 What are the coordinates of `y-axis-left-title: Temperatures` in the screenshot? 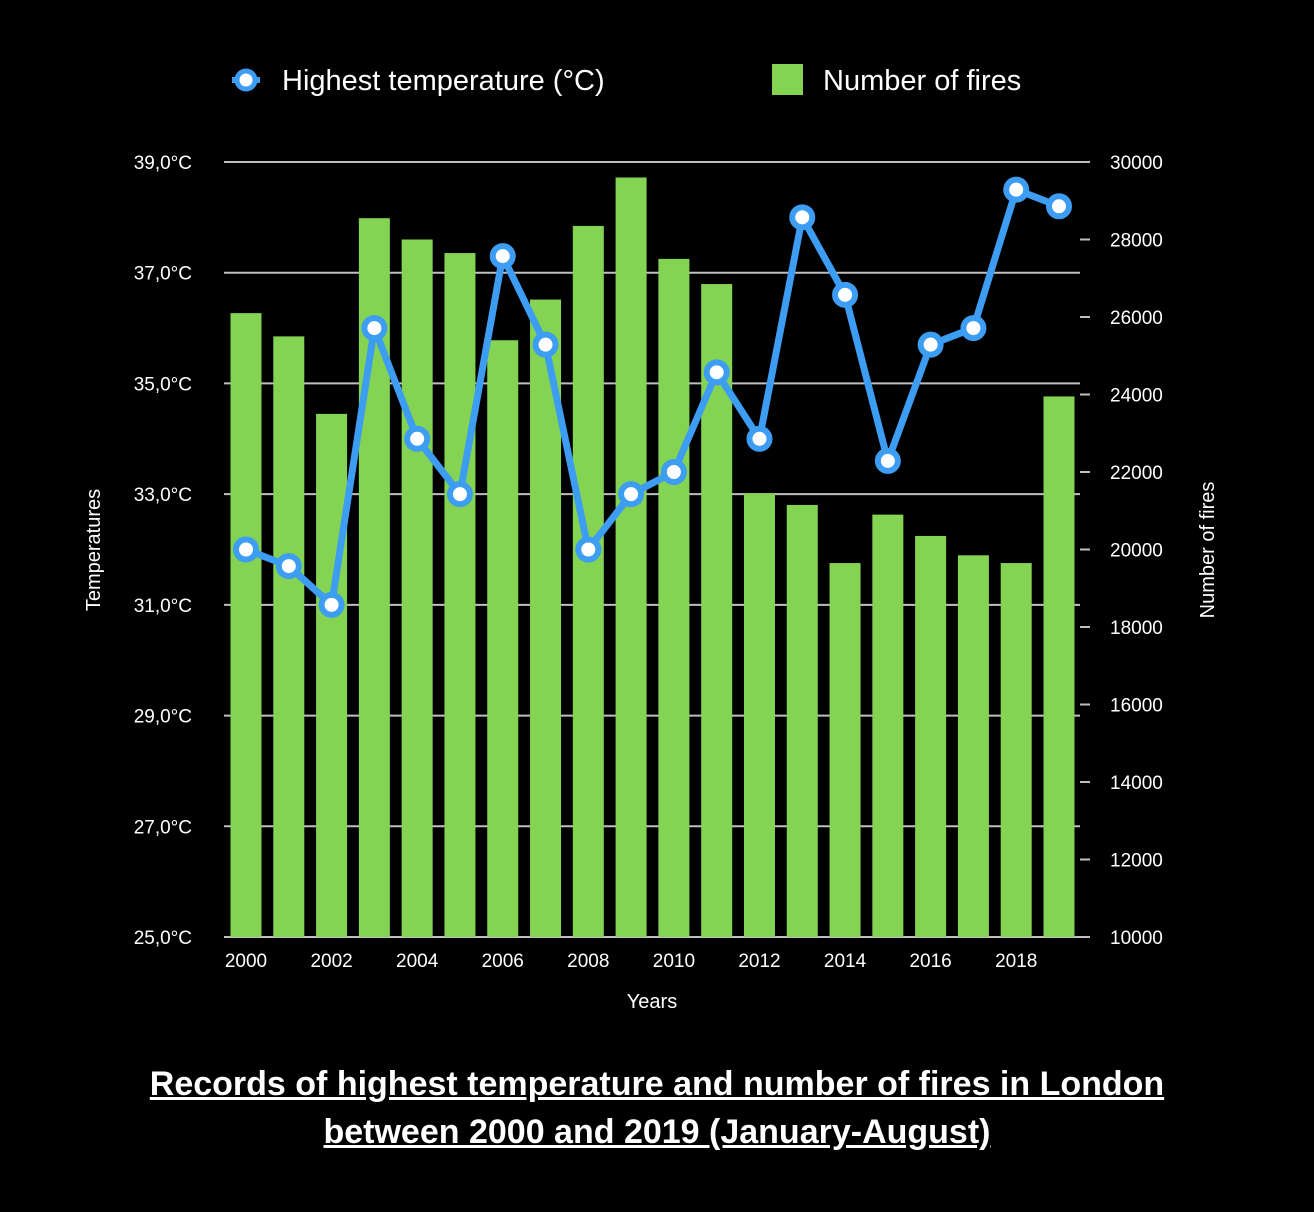 It's located at (94, 550).